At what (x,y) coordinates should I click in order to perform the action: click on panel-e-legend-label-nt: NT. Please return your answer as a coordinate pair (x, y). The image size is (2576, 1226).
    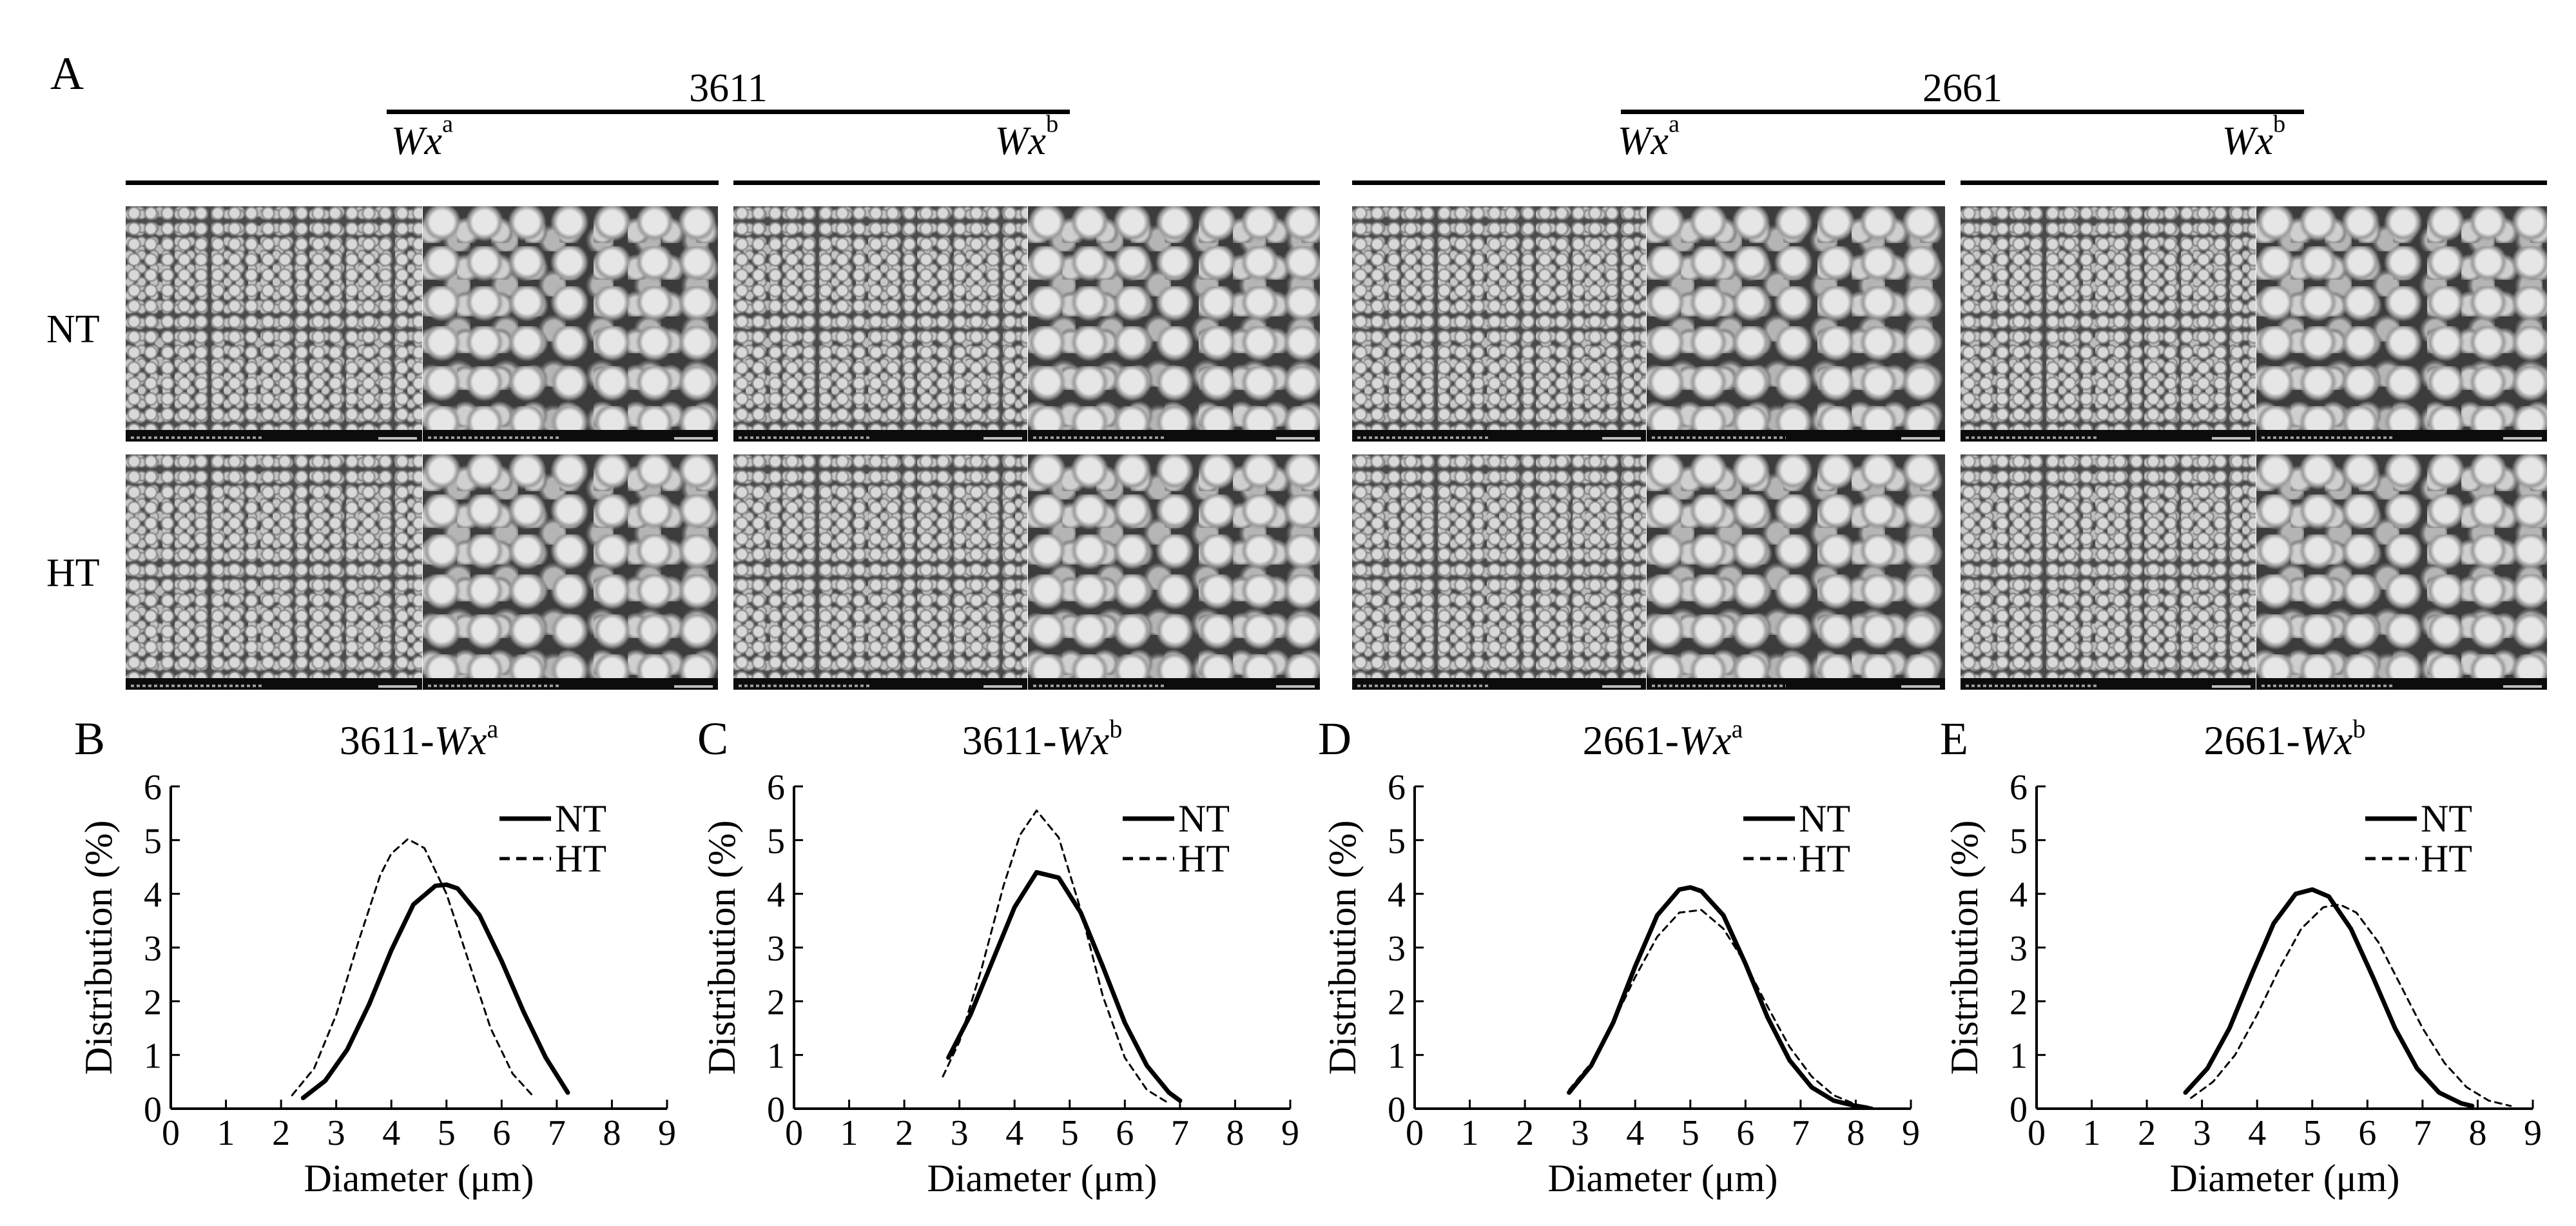
    Looking at the image, I should click on (2446, 819).